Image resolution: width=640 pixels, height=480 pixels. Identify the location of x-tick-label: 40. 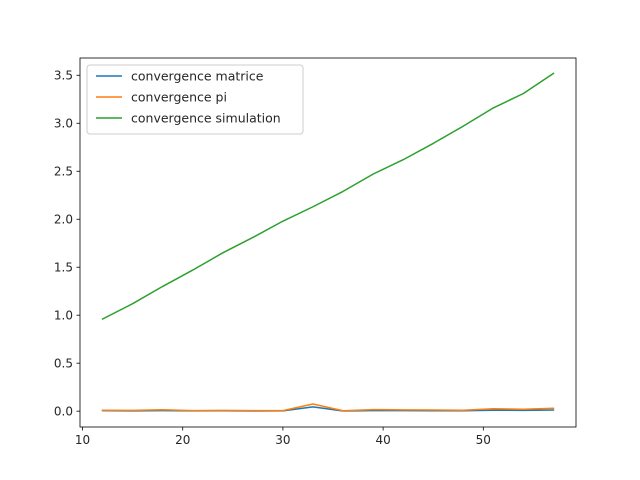
(382, 440).